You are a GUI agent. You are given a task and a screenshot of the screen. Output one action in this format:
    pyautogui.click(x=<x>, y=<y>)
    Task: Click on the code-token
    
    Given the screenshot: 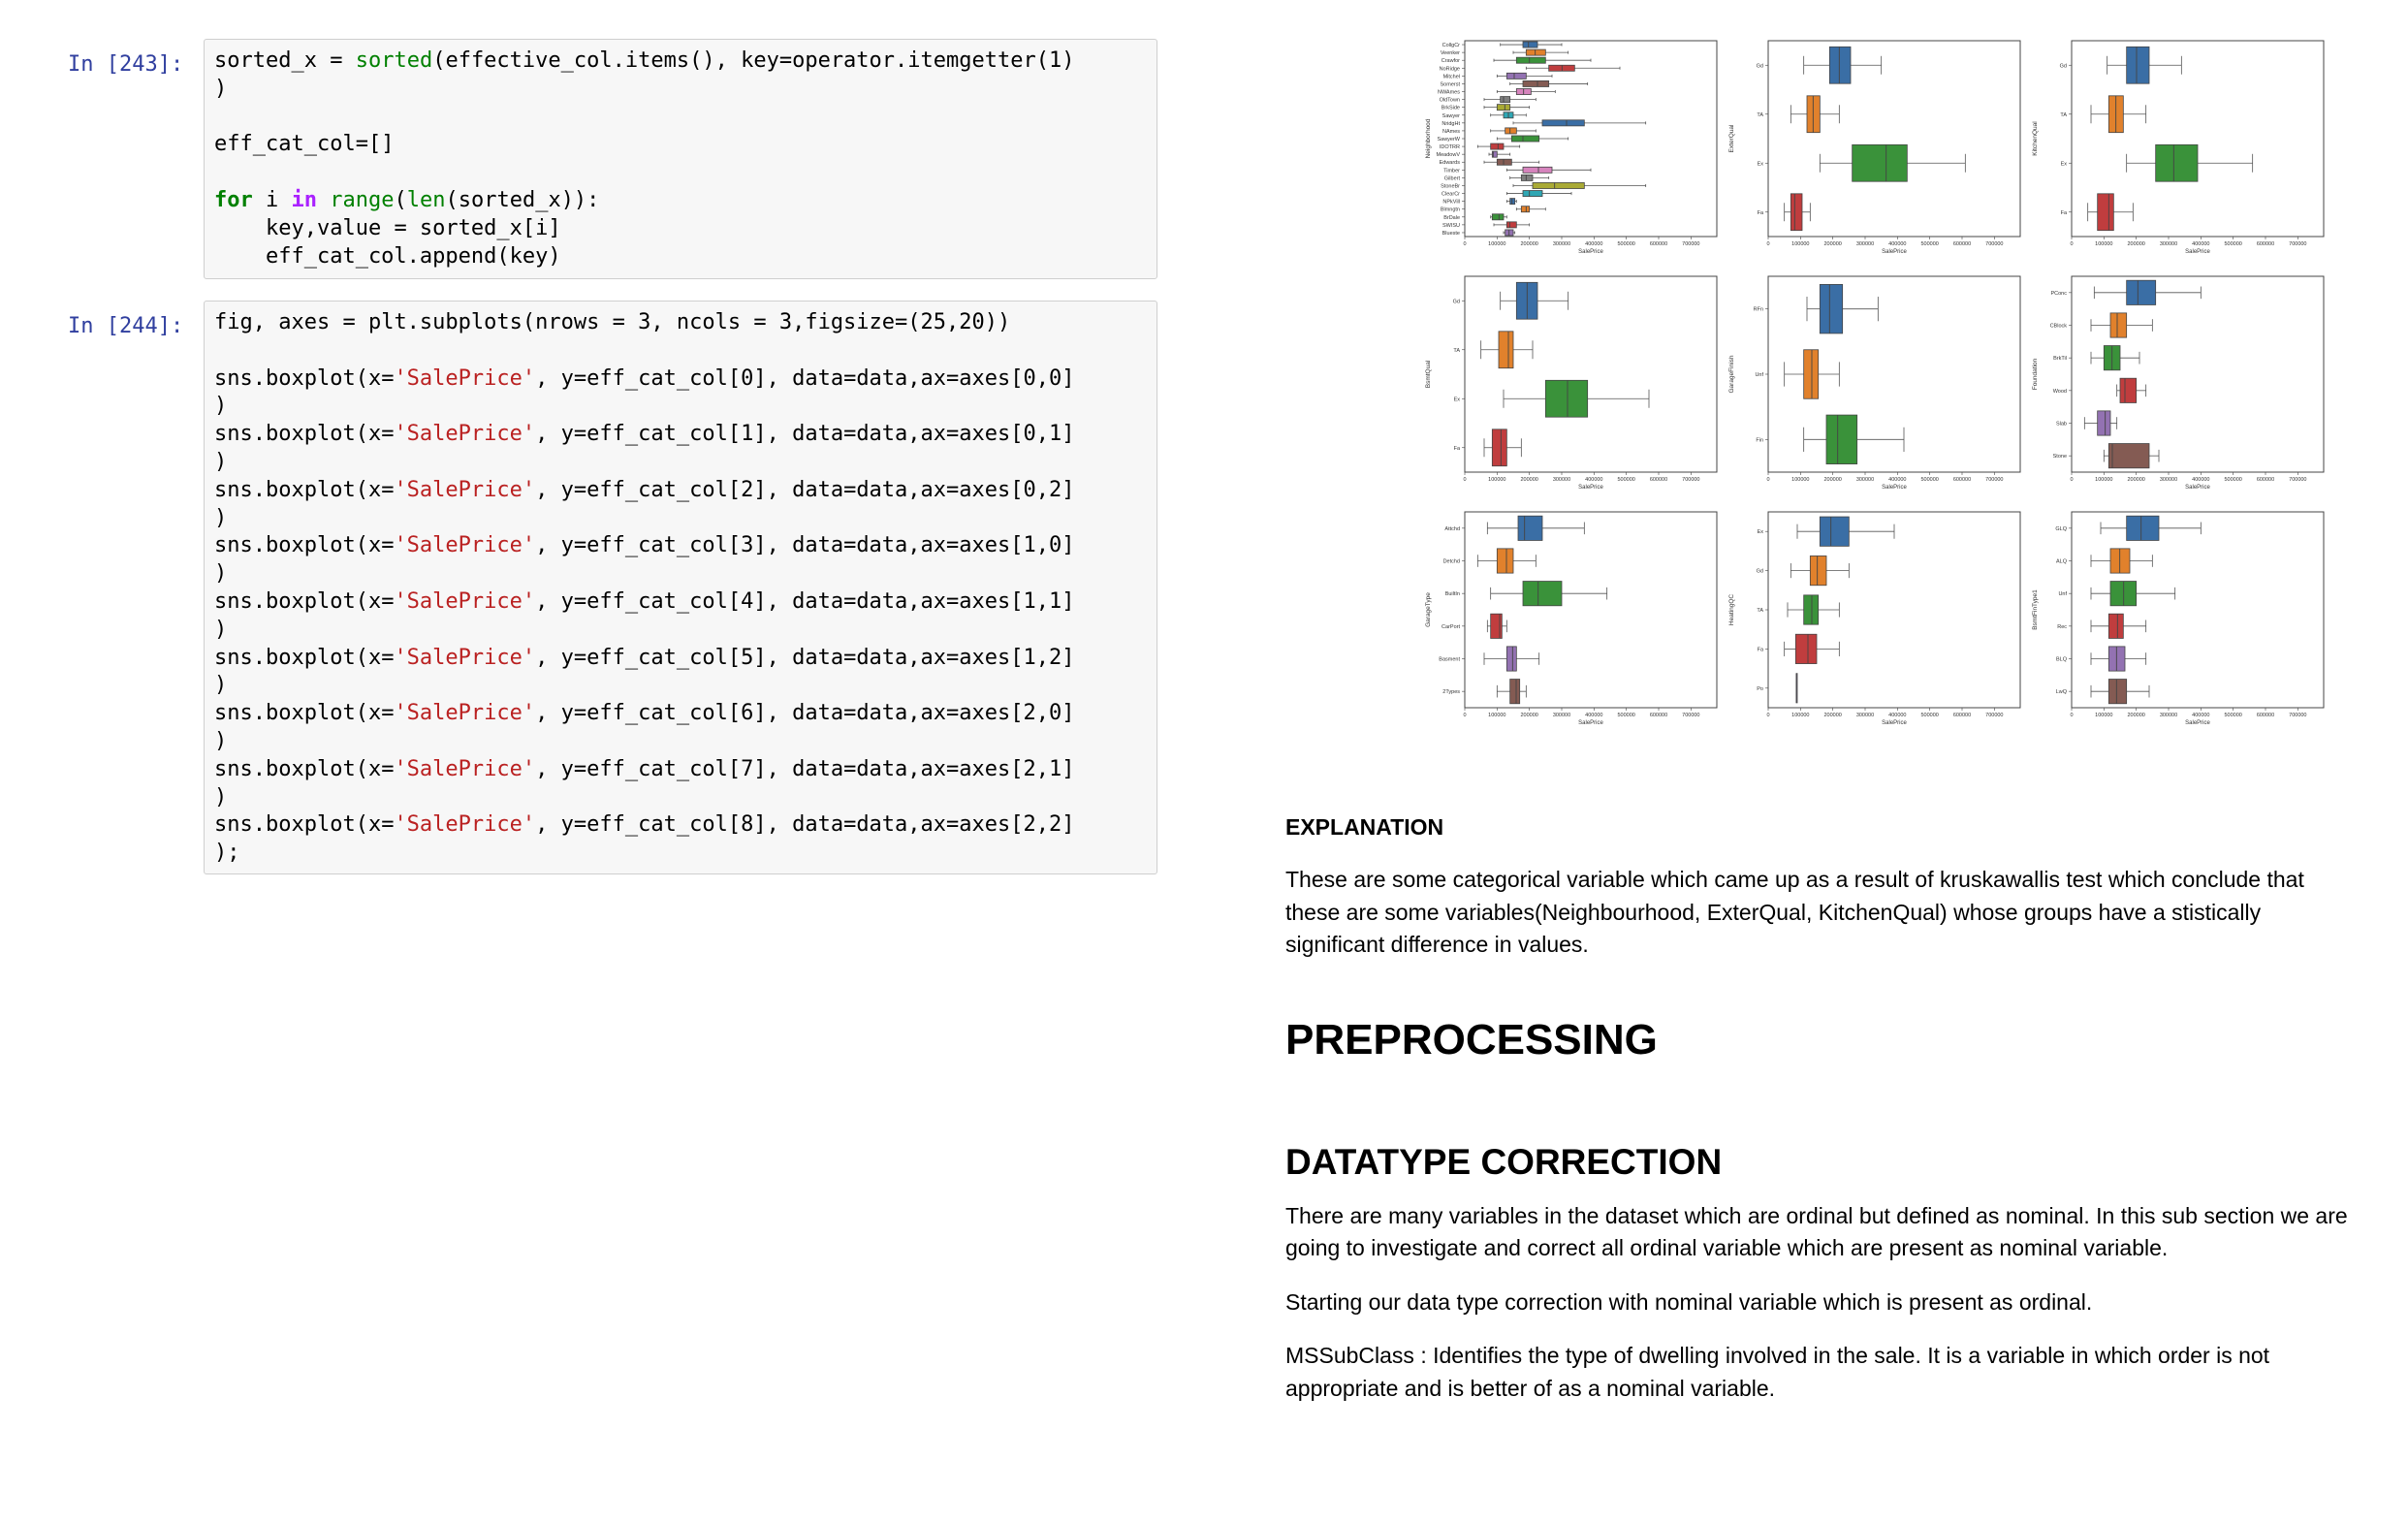 What is the action you would take?
    pyautogui.click(x=323, y=200)
    